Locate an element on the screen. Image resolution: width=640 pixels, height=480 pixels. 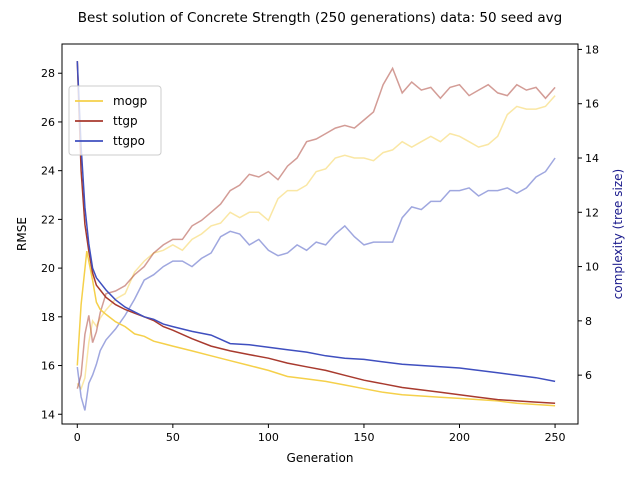
x-tick-label: 150 is located at coordinates (363, 437).